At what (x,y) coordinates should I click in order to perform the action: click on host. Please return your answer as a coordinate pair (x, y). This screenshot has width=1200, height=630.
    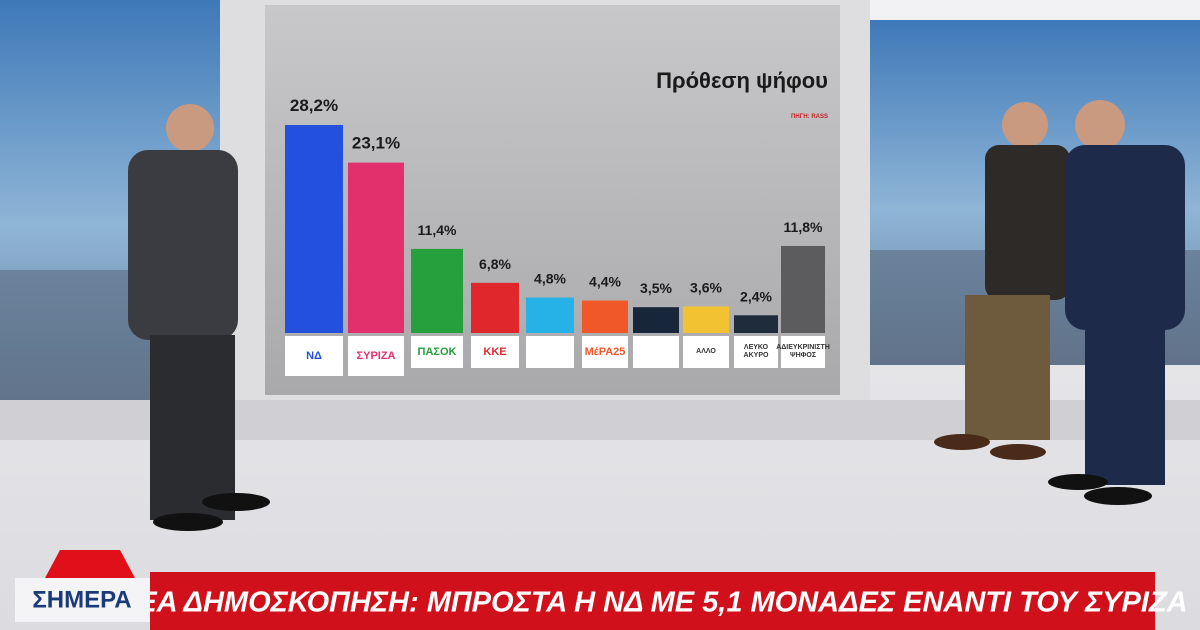
    Looking at the image, I should click on (1116, 302).